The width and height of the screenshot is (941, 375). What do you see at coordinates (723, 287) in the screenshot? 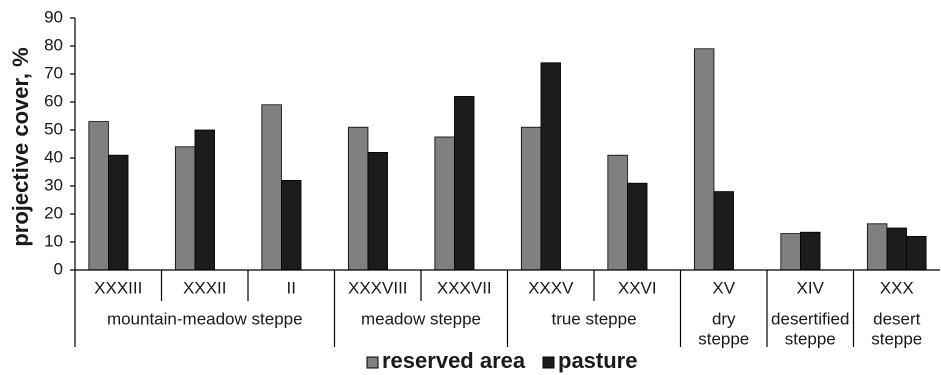
I see `x-category-label: XV` at bounding box center [723, 287].